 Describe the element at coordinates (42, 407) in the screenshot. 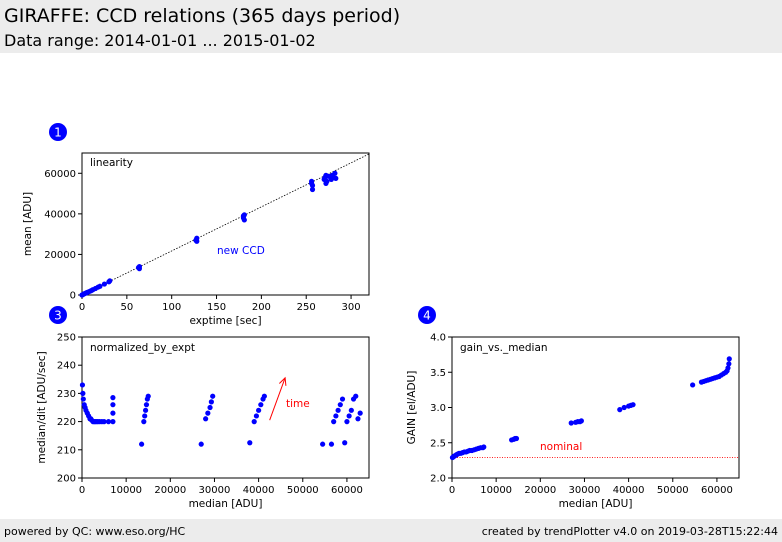

I see `y-axis-label: median/dit [ADU/sec]` at that location.